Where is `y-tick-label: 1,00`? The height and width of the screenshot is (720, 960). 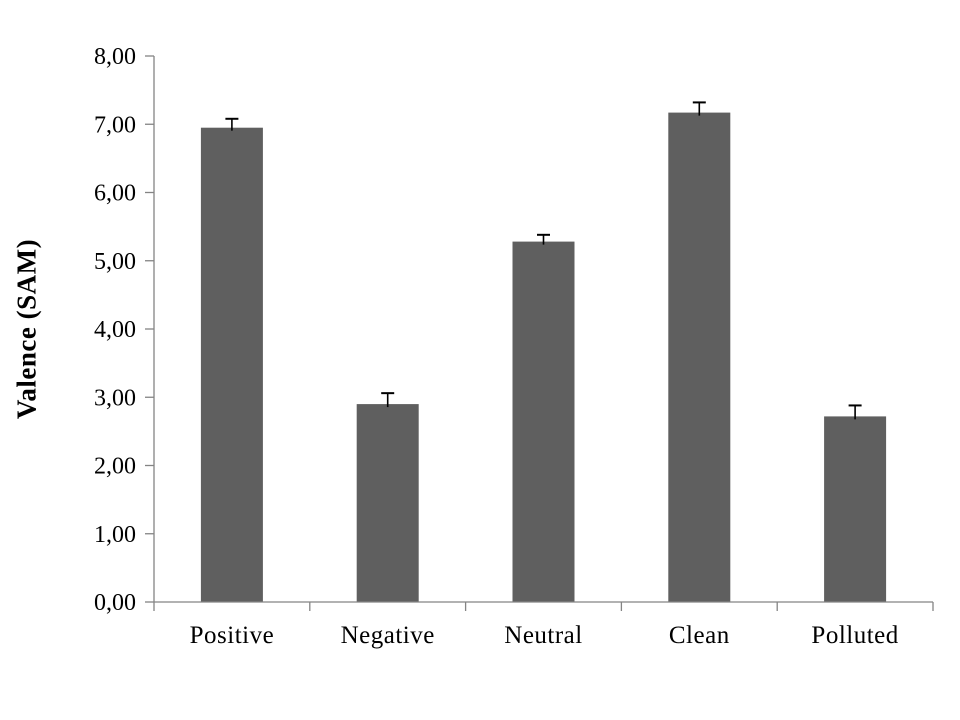
y-tick-label: 1,00 is located at coordinates (115, 535).